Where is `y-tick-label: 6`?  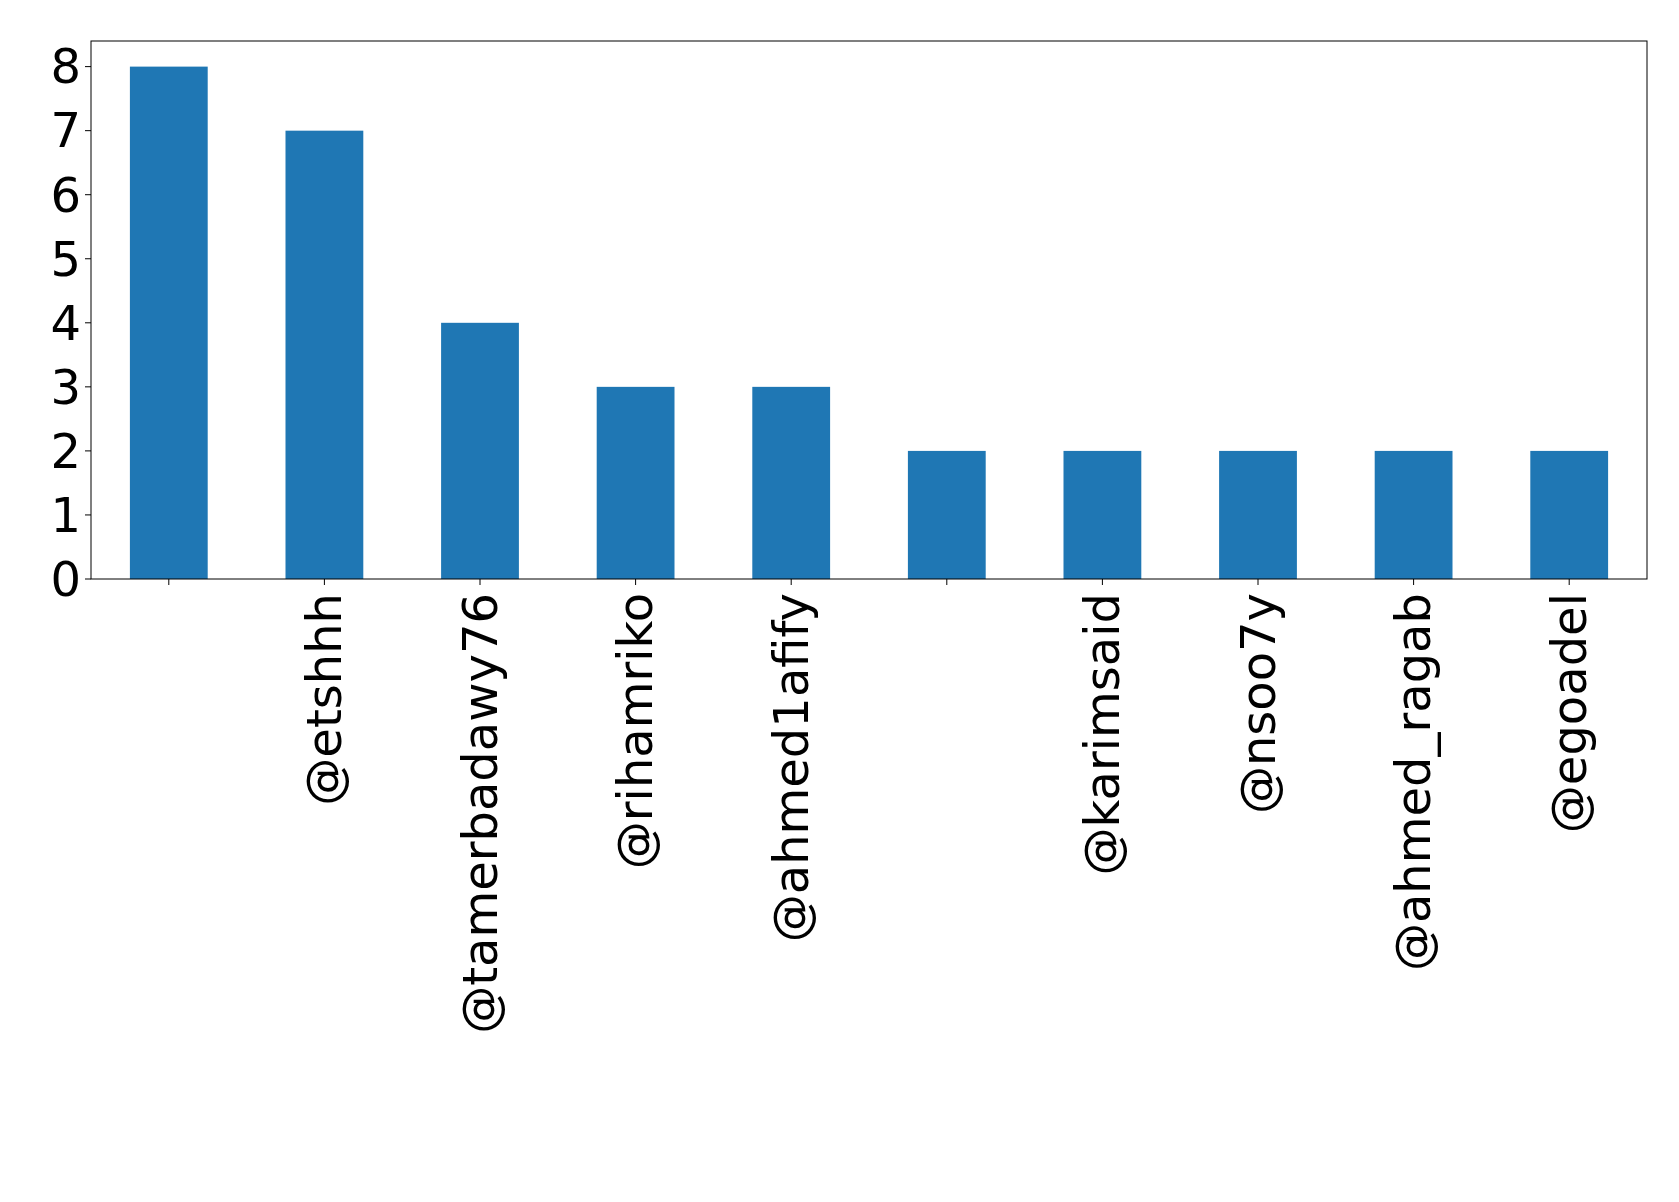
y-tick-label: 6 is located at coordinates (65, 194).